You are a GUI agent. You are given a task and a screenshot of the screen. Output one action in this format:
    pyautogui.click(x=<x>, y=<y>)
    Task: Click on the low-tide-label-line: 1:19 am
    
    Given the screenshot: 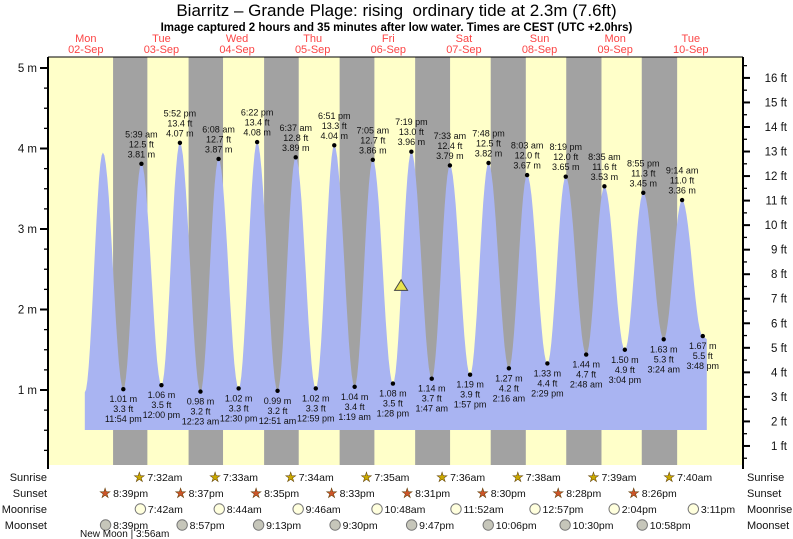 What is the action you would take?
    pyautogui.click(x=354, y=417)
    